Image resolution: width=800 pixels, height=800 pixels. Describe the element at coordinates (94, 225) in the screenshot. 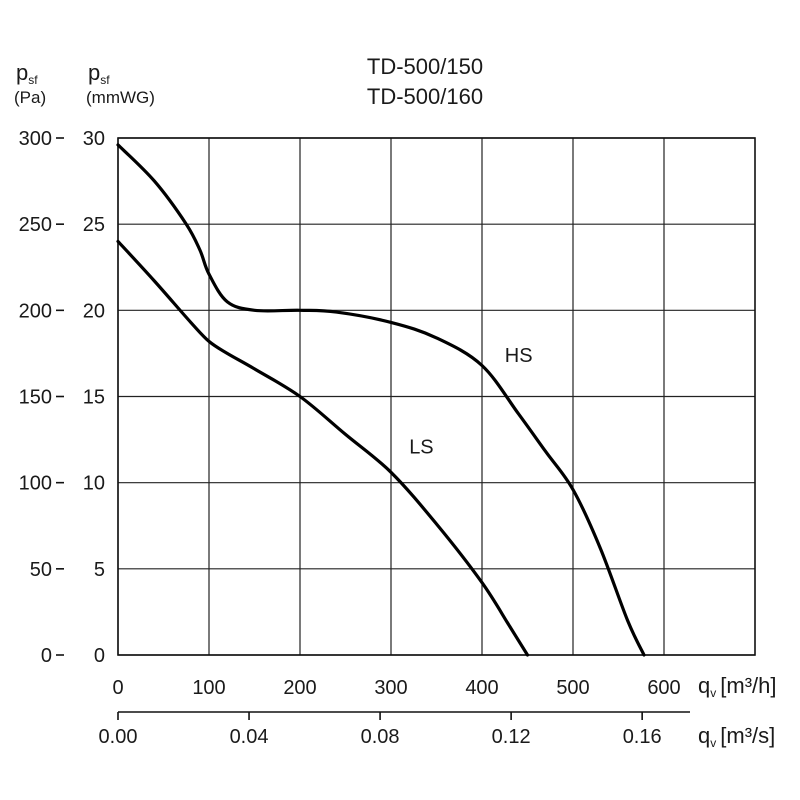

I see `y-right-tick-label: 25` at that location.